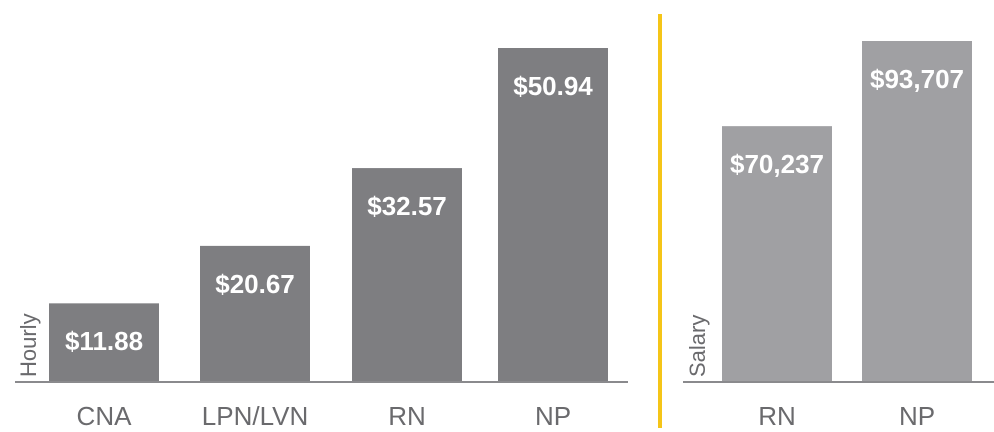 The image size is (994, 432). I want to click on value-label: $70,237, so click(777, 164).